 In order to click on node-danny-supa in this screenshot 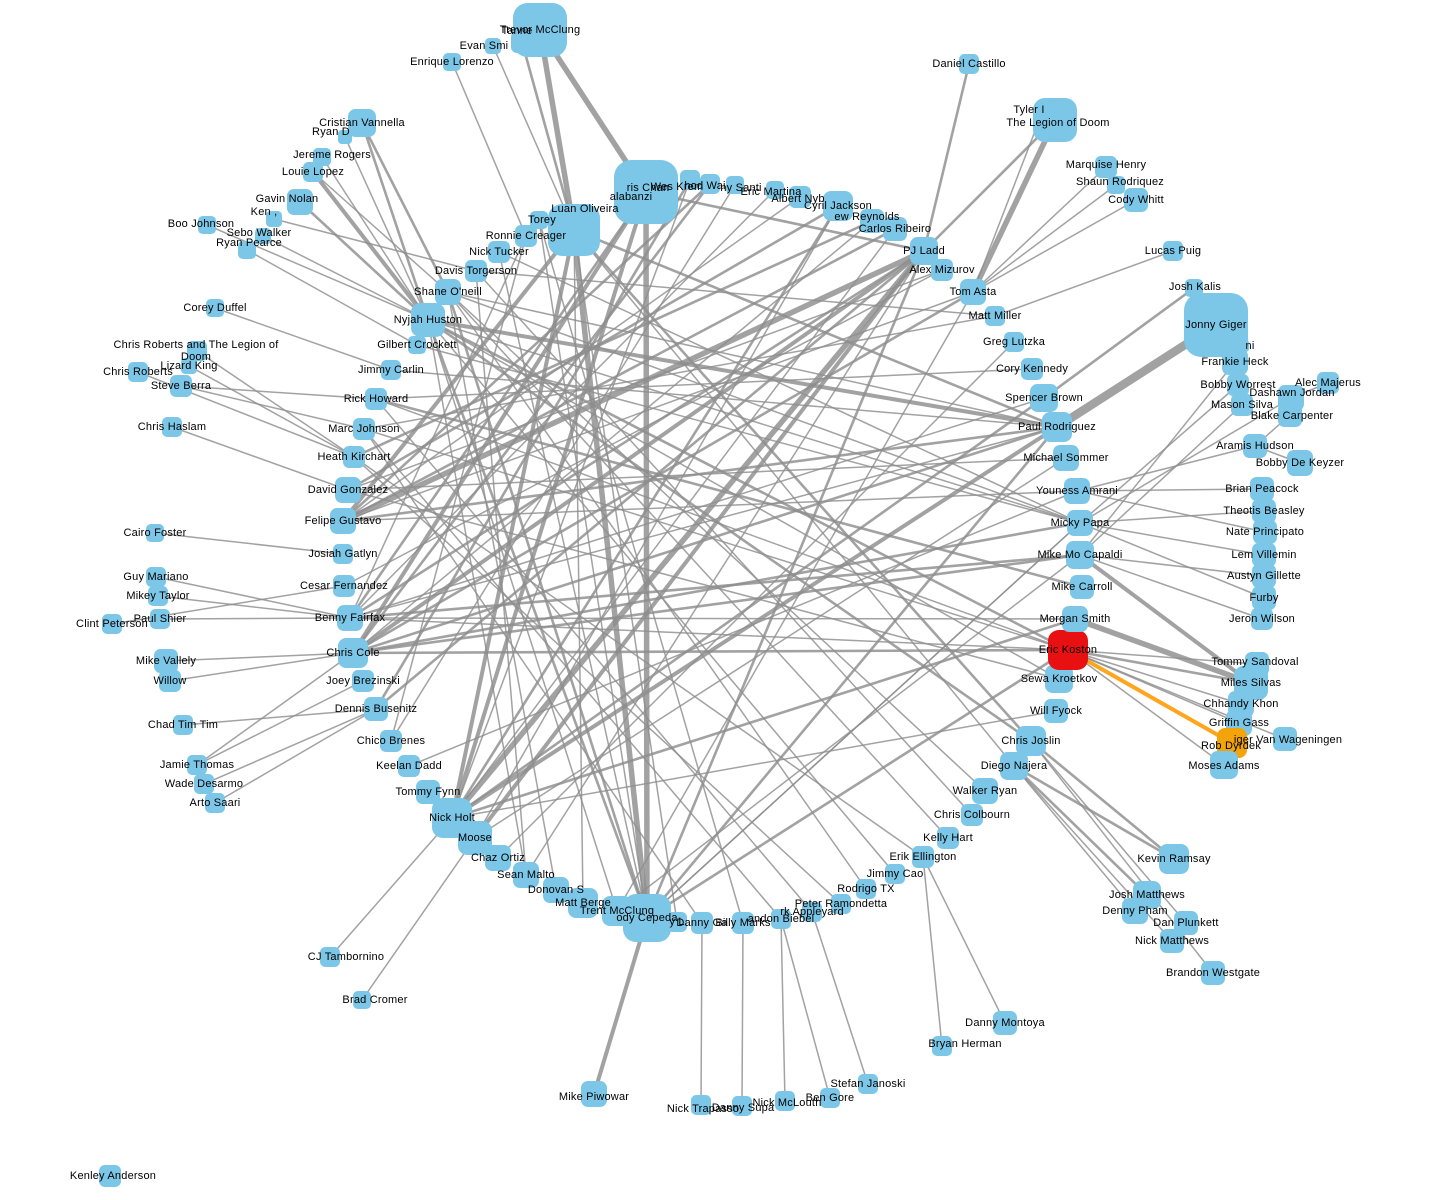, I will do `click(742, 1106)`.